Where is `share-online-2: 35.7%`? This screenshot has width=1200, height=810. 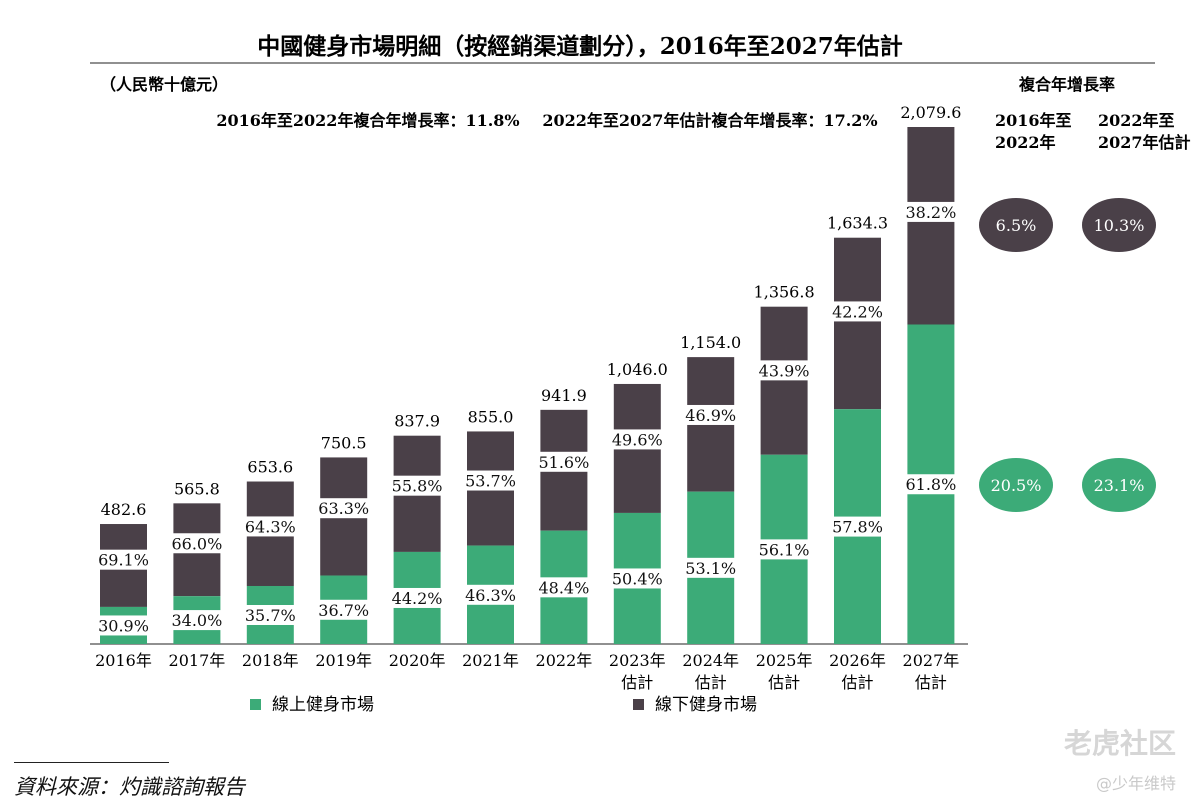 share-online-2: 35.7% is located at coordinates (270, 614).